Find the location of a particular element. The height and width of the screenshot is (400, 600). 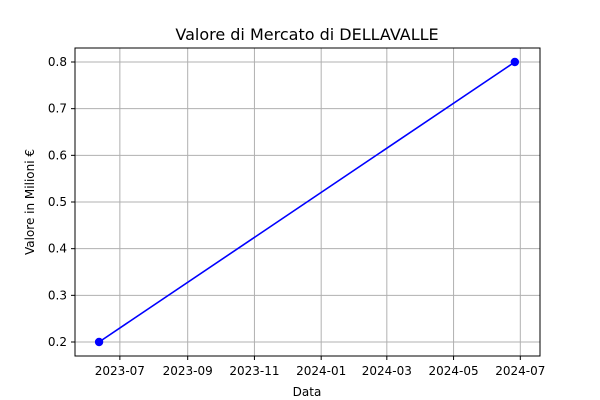

chart-title: Valore di Mercato di DELLAVALLE is located at coordinates (306, 34).